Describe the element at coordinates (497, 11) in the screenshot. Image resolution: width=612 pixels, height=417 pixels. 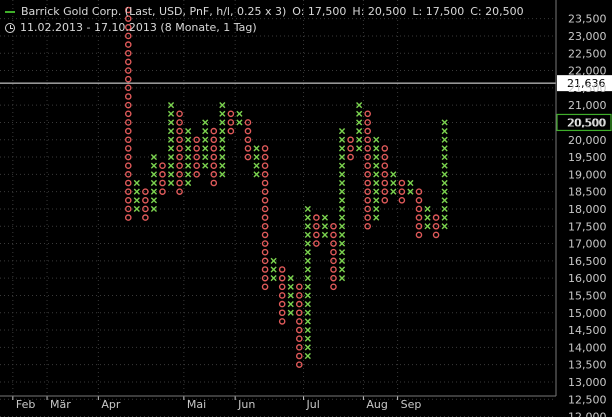
I see `ohlc-close: C: 20,500` at that location.